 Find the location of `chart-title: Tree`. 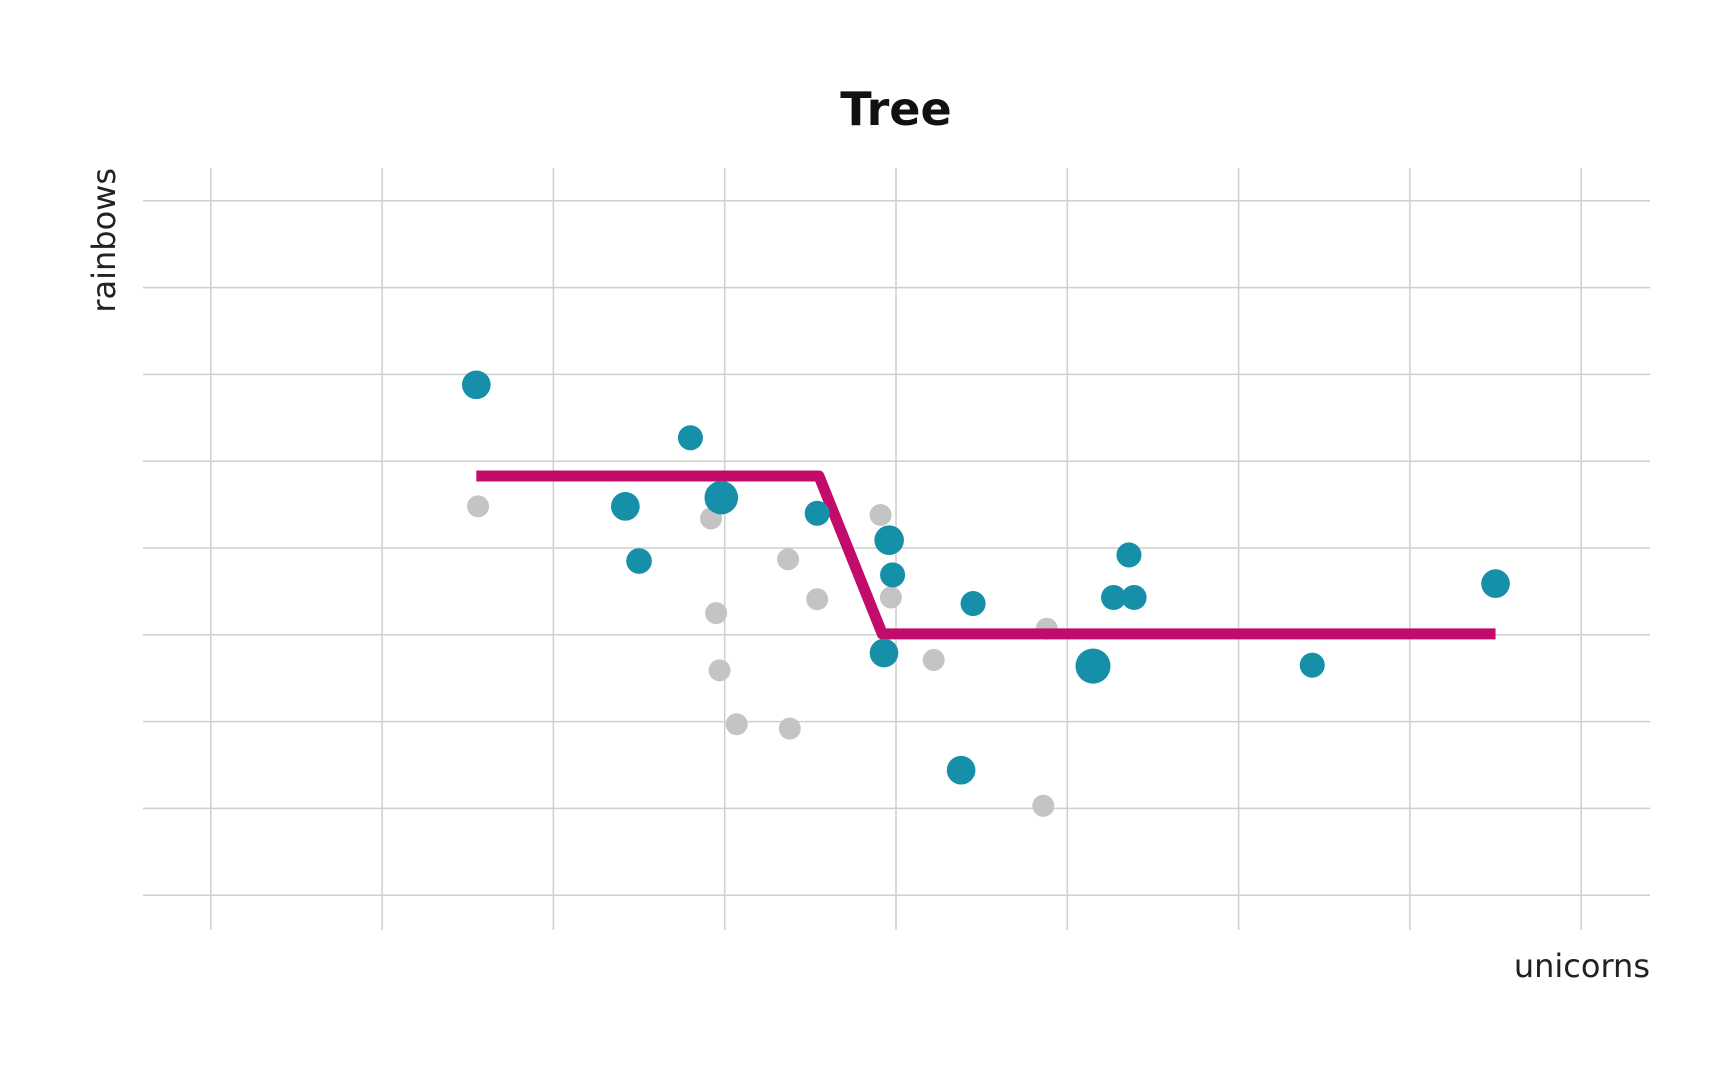

chart-title: Tree is located at coordinates (895, 109).